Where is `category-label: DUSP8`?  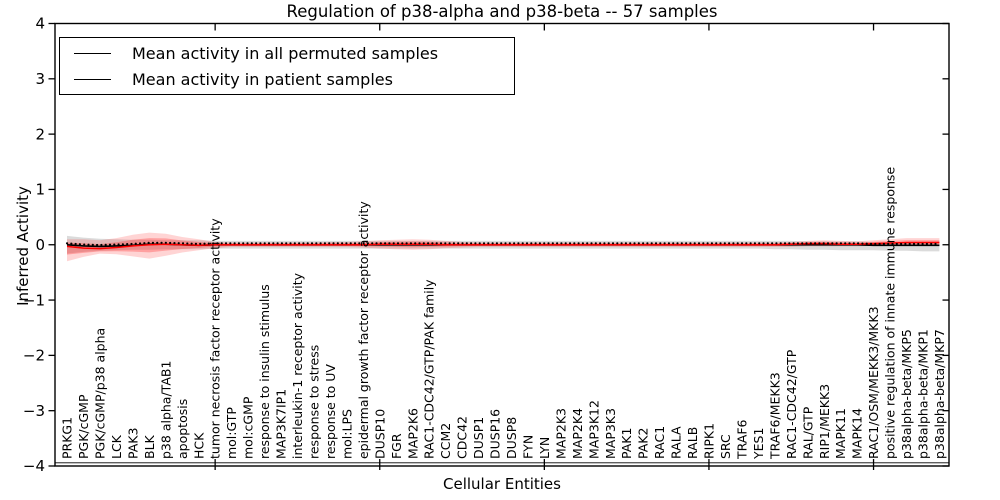 category-label: DUSP8 is located at coordinates (511, 438).